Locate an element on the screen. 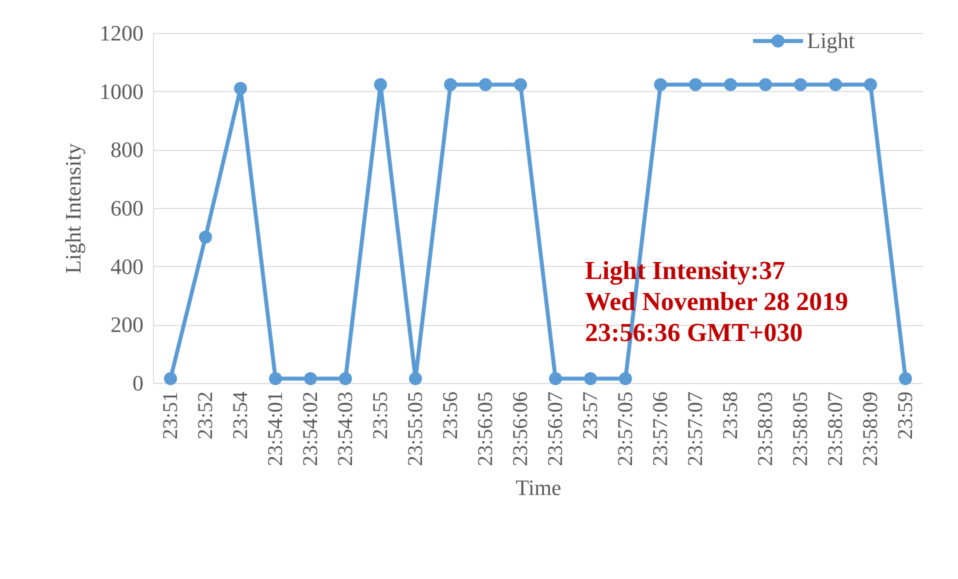  x-tick-label: 23:55:05 is located at coordinates (415, 429).